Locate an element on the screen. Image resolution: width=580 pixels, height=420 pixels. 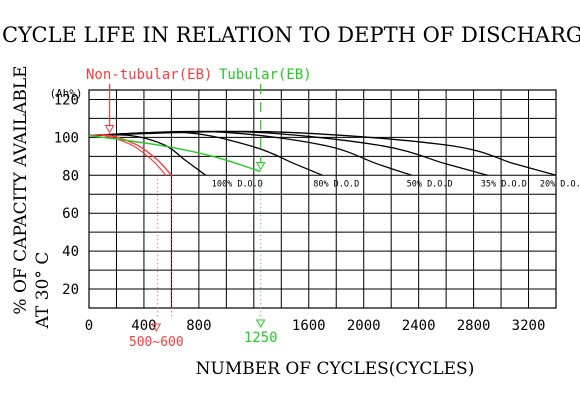
y-tick-label: 40 is located at coordinates (70, 252).